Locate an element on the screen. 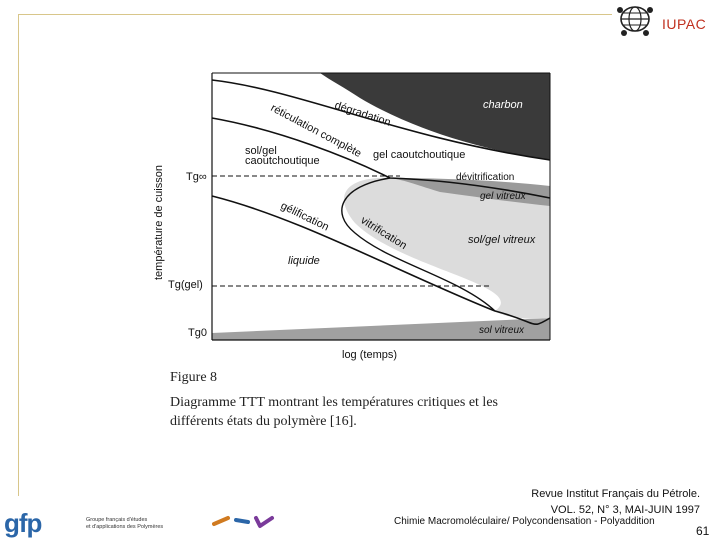 The image size is (720, 540). label-gel-caoutchoutique: gel caoutchoutique is located at coordinates (419, 155).